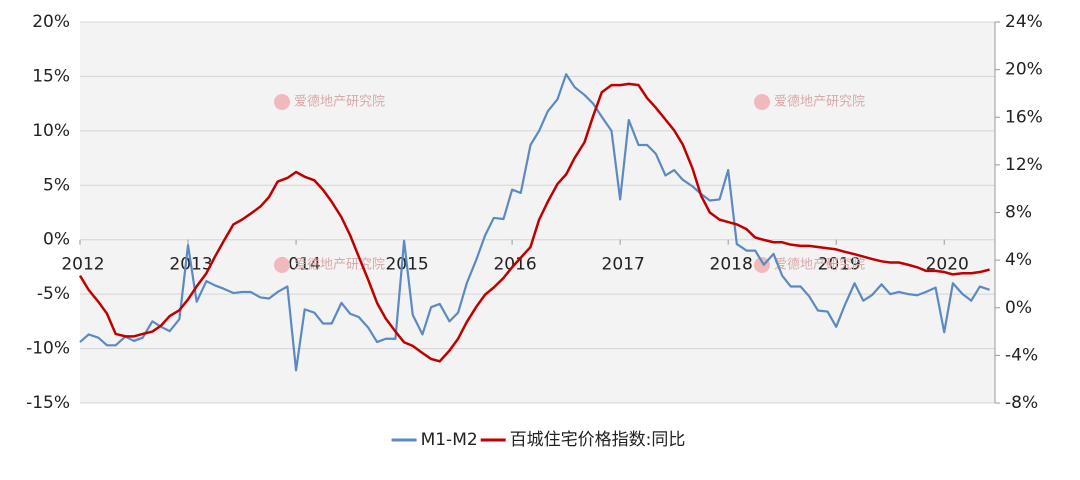  I want to click on y2-tick-label: 12%, so click(1024, 165).